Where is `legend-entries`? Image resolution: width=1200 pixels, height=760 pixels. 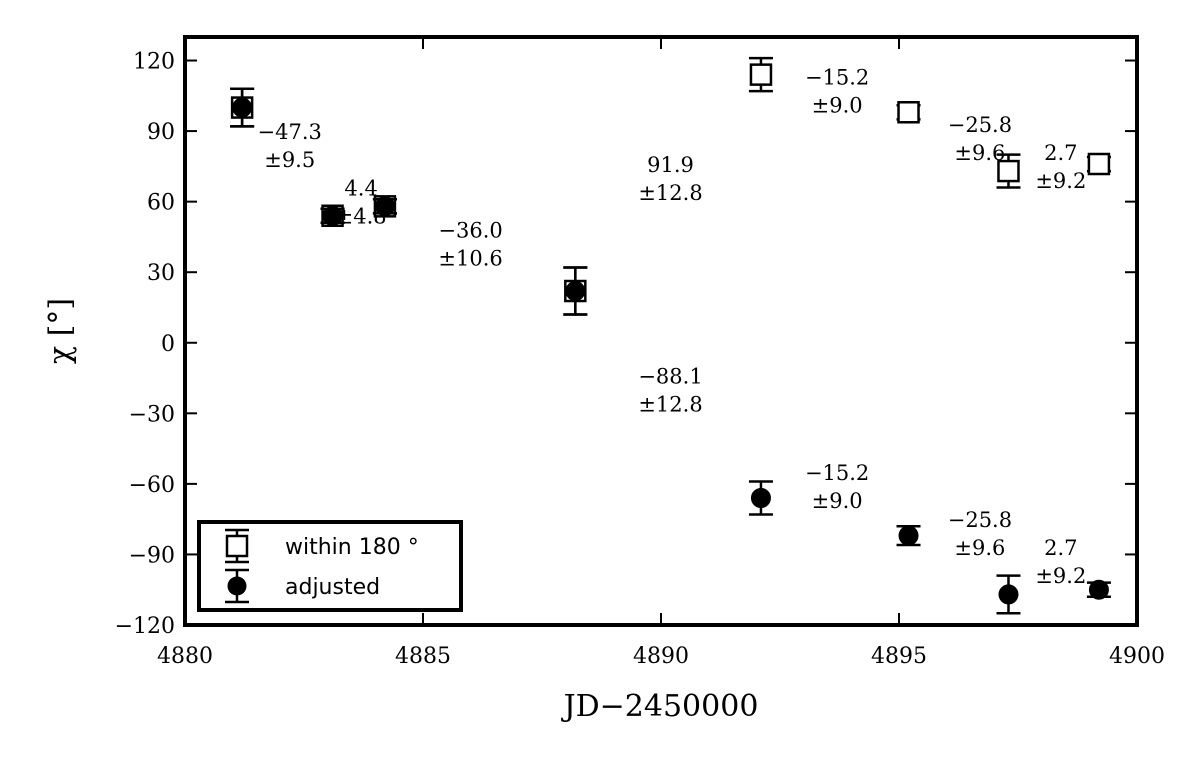 legend-entries is located at coordinates (237, 566).